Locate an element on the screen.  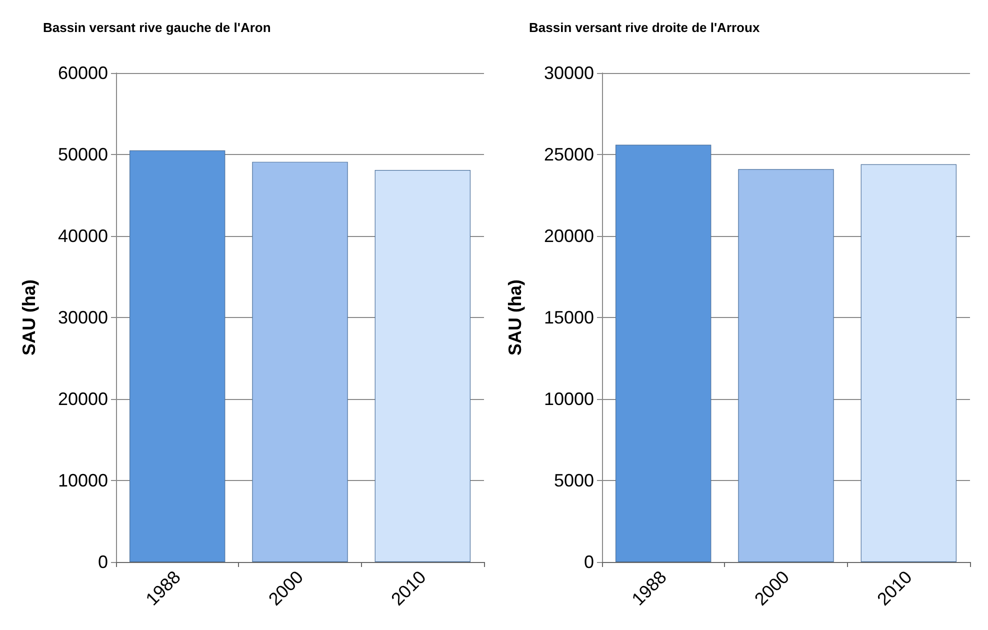
y-tick-label: 40000 is located at coordinates (83, 236).